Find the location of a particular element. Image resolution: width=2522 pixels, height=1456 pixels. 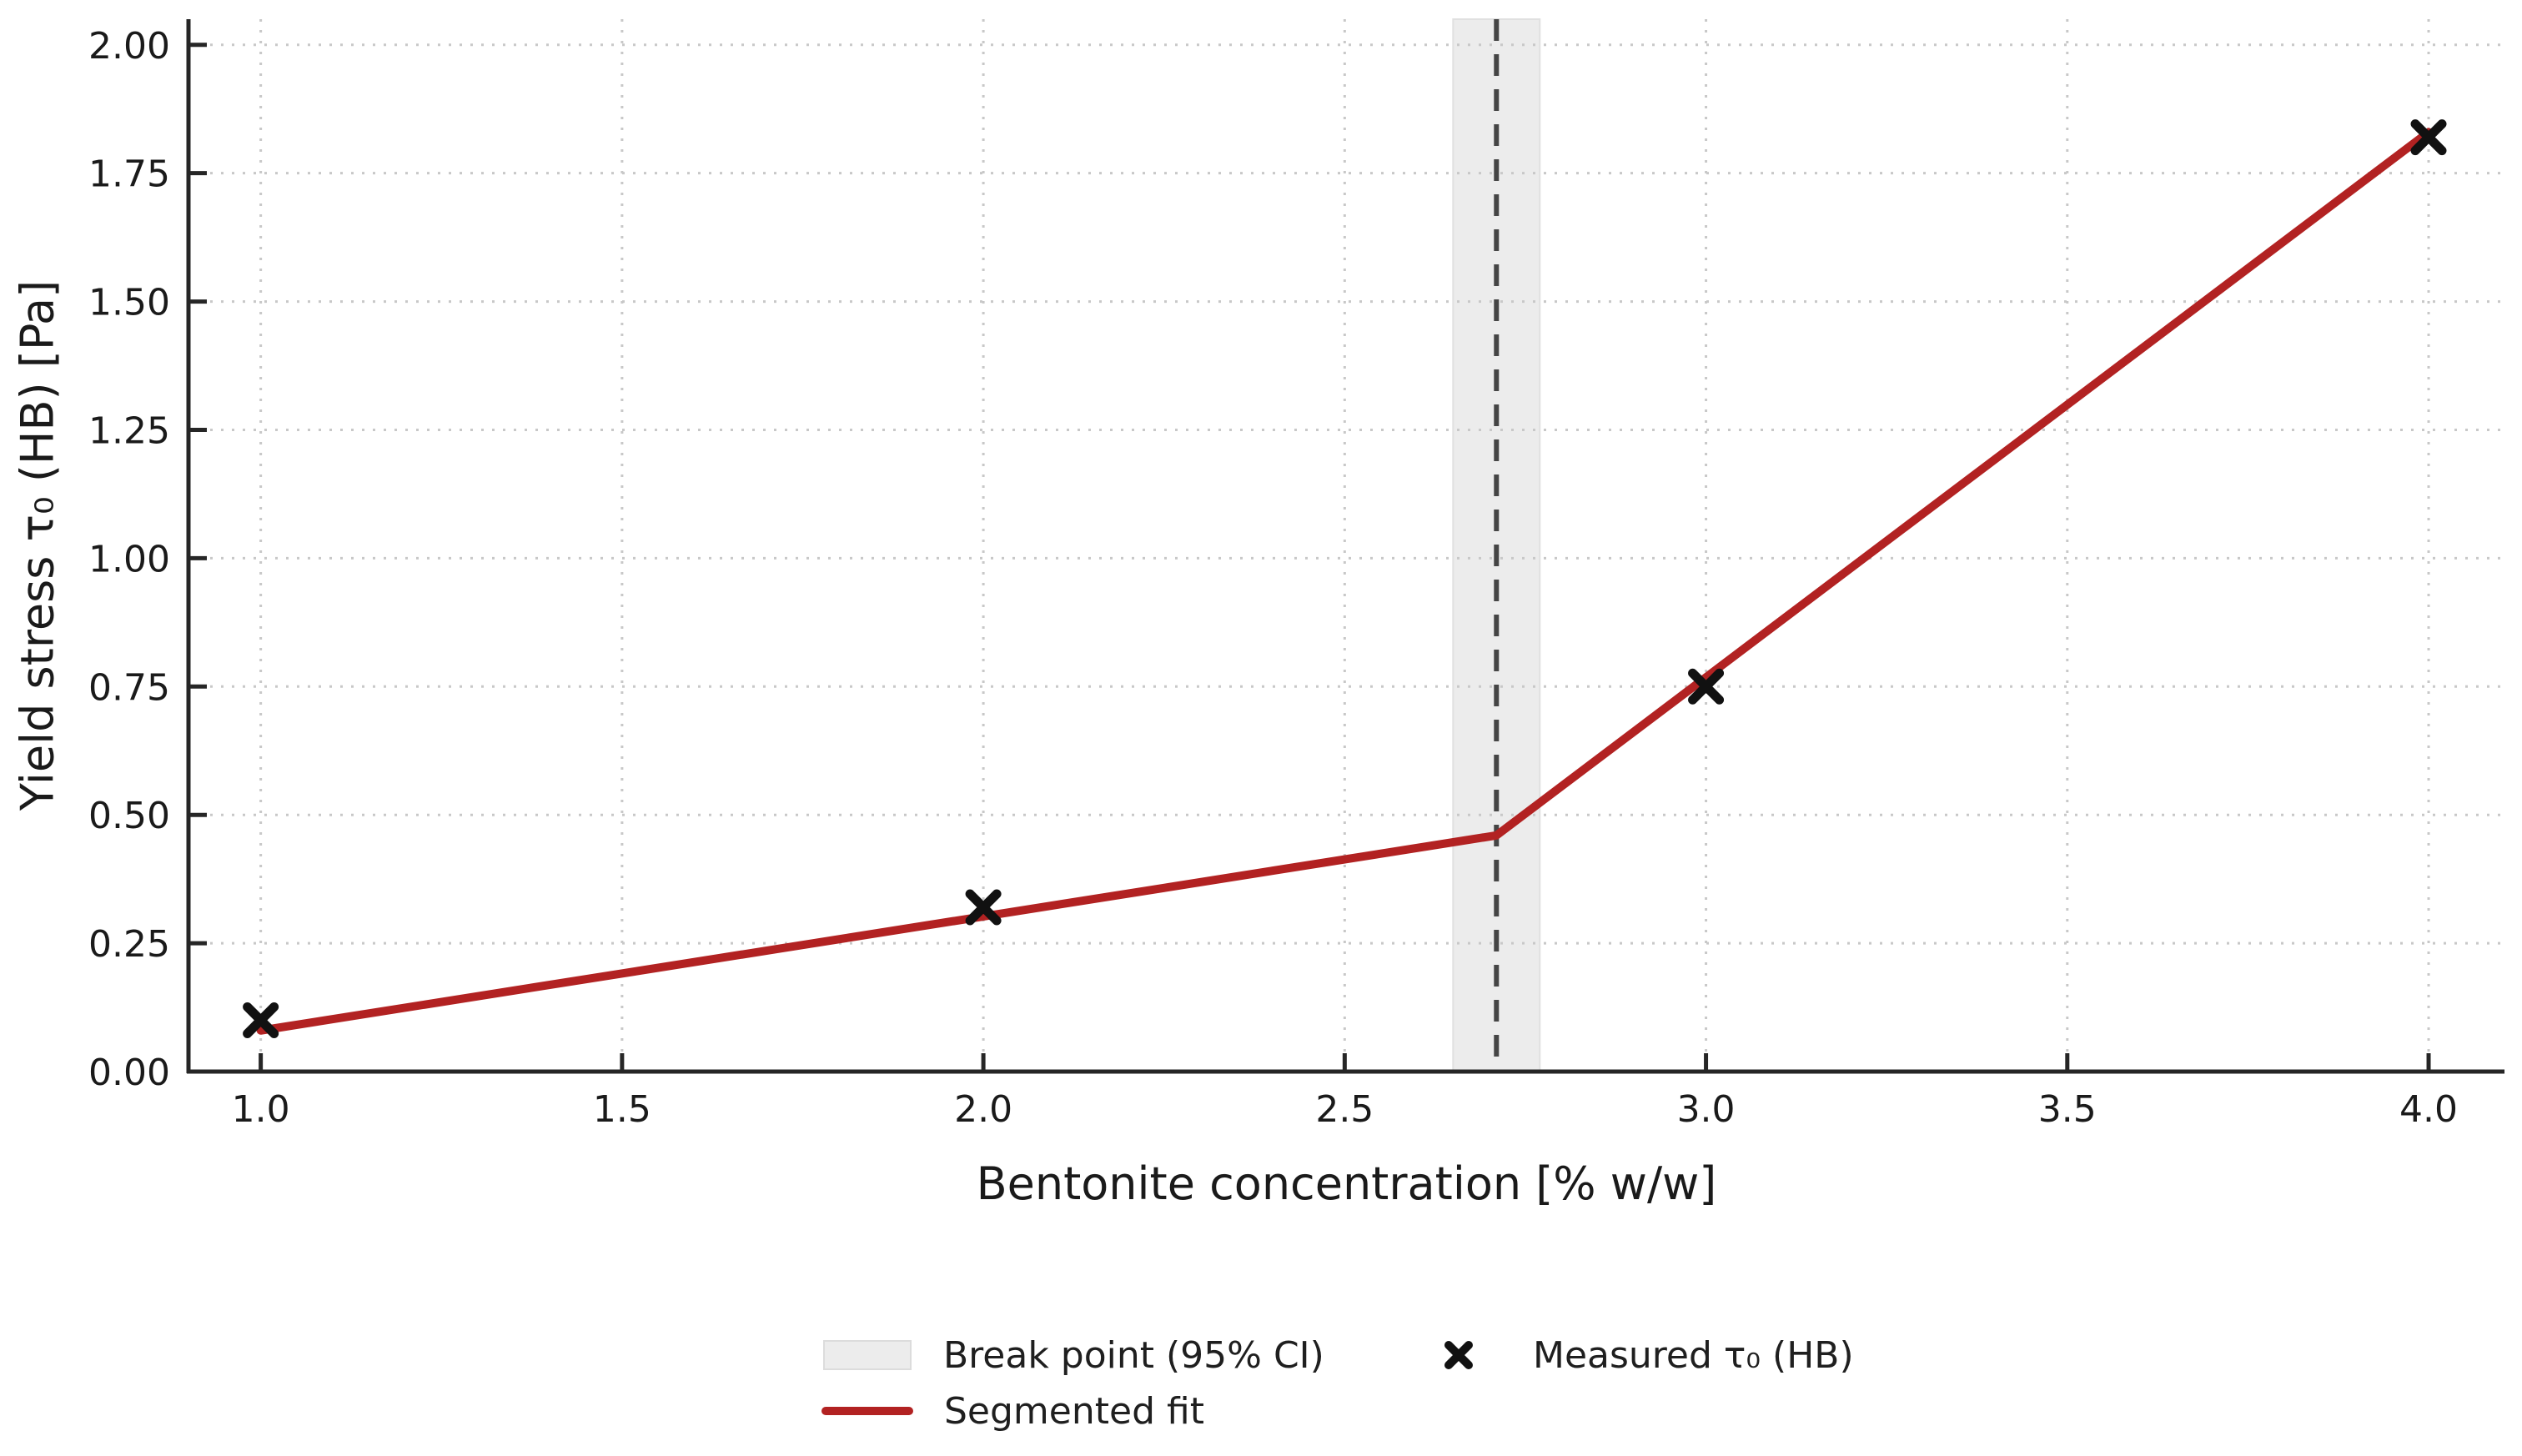

x-tick-label: 3.0 is located at coordinates (1706, 1109).